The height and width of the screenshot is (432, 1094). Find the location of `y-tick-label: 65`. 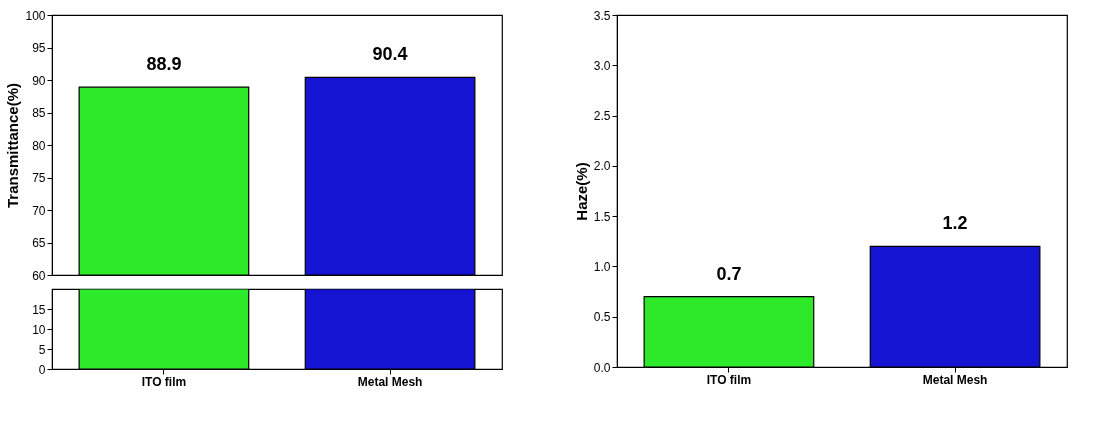

y-tick-label: 65 is located at coordinates (39, 243).